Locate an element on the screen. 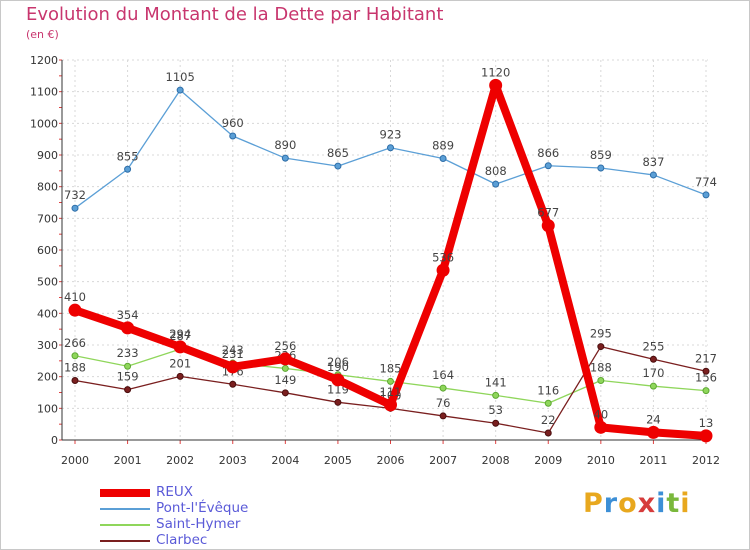 This screenshot has height=550, width=750. data-label-reux: 354 is located at coordinates (128, 315).